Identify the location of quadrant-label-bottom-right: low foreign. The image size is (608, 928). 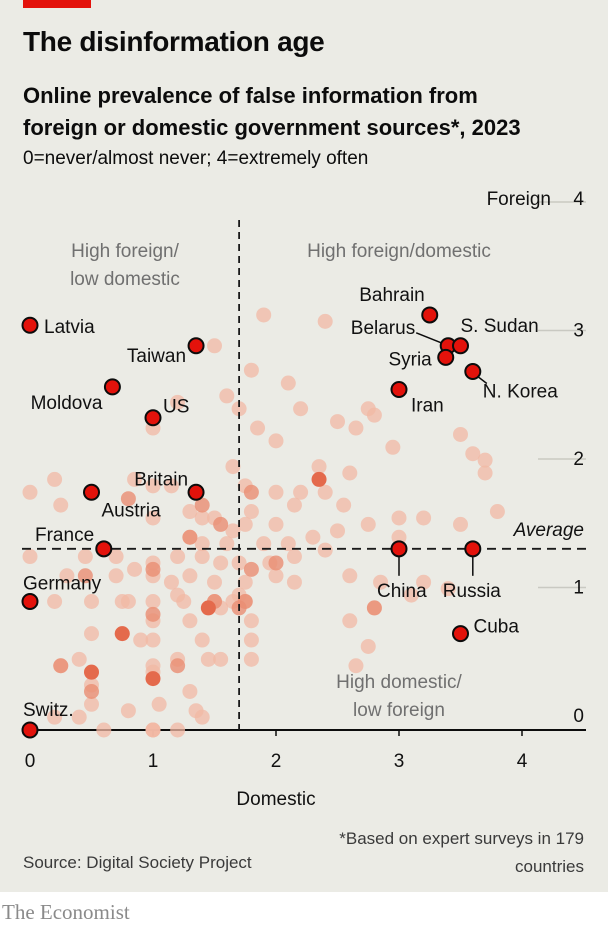
(399, 710).